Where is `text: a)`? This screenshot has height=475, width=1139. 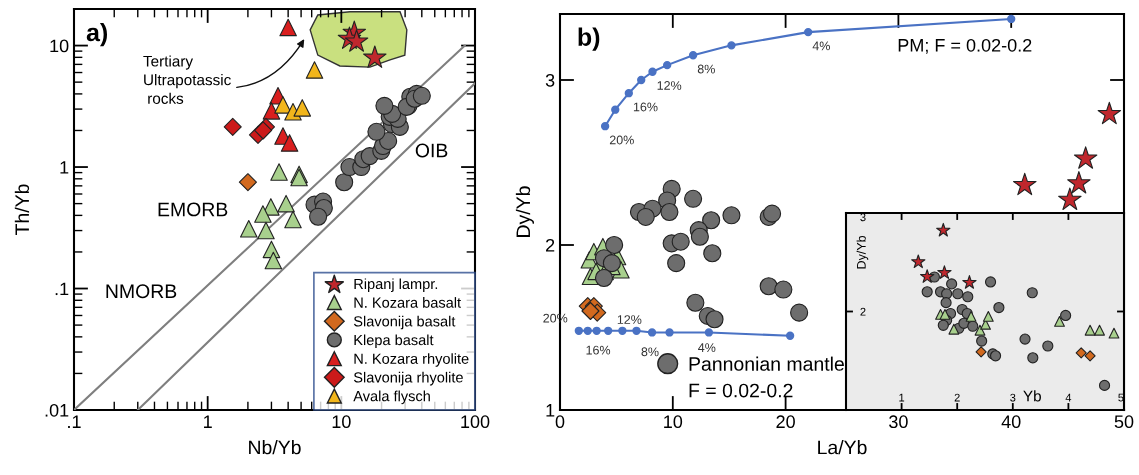 text: a) is located at coordinates (97, 34).